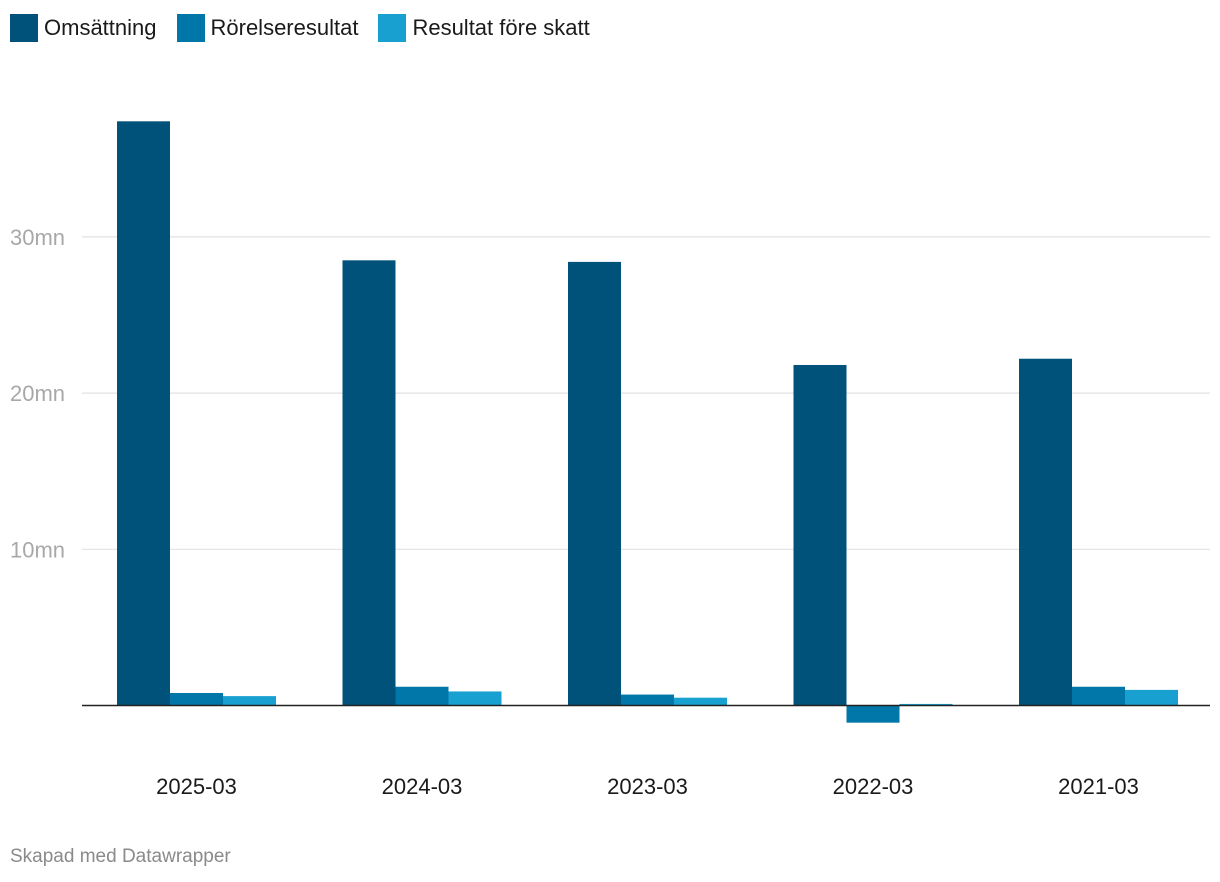  Describe the element at coordinates (100, 27) in the screenshot. I see `legend-label-omsattning: Omsättning` at that location.